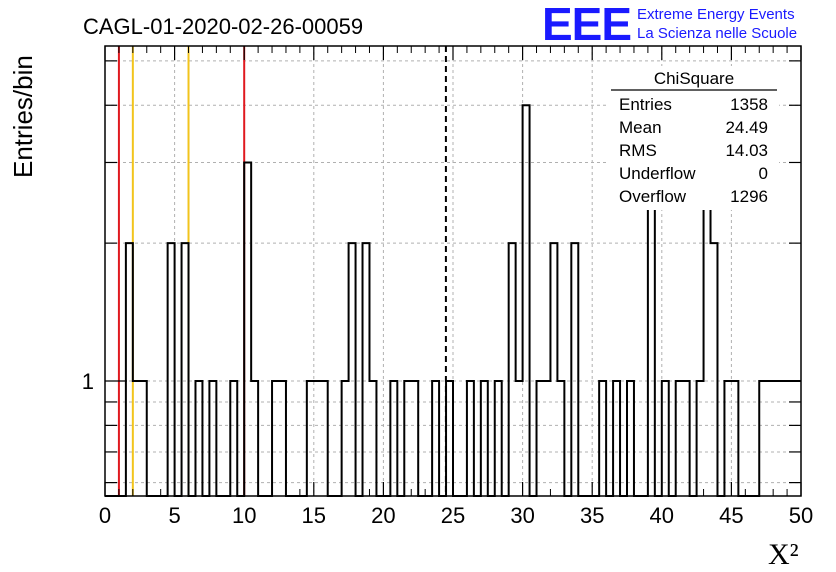  What do you see at coordinates (592, 515) in the screenshot?
I see `x-tick-label: 35` at bounding box center [592, 515].